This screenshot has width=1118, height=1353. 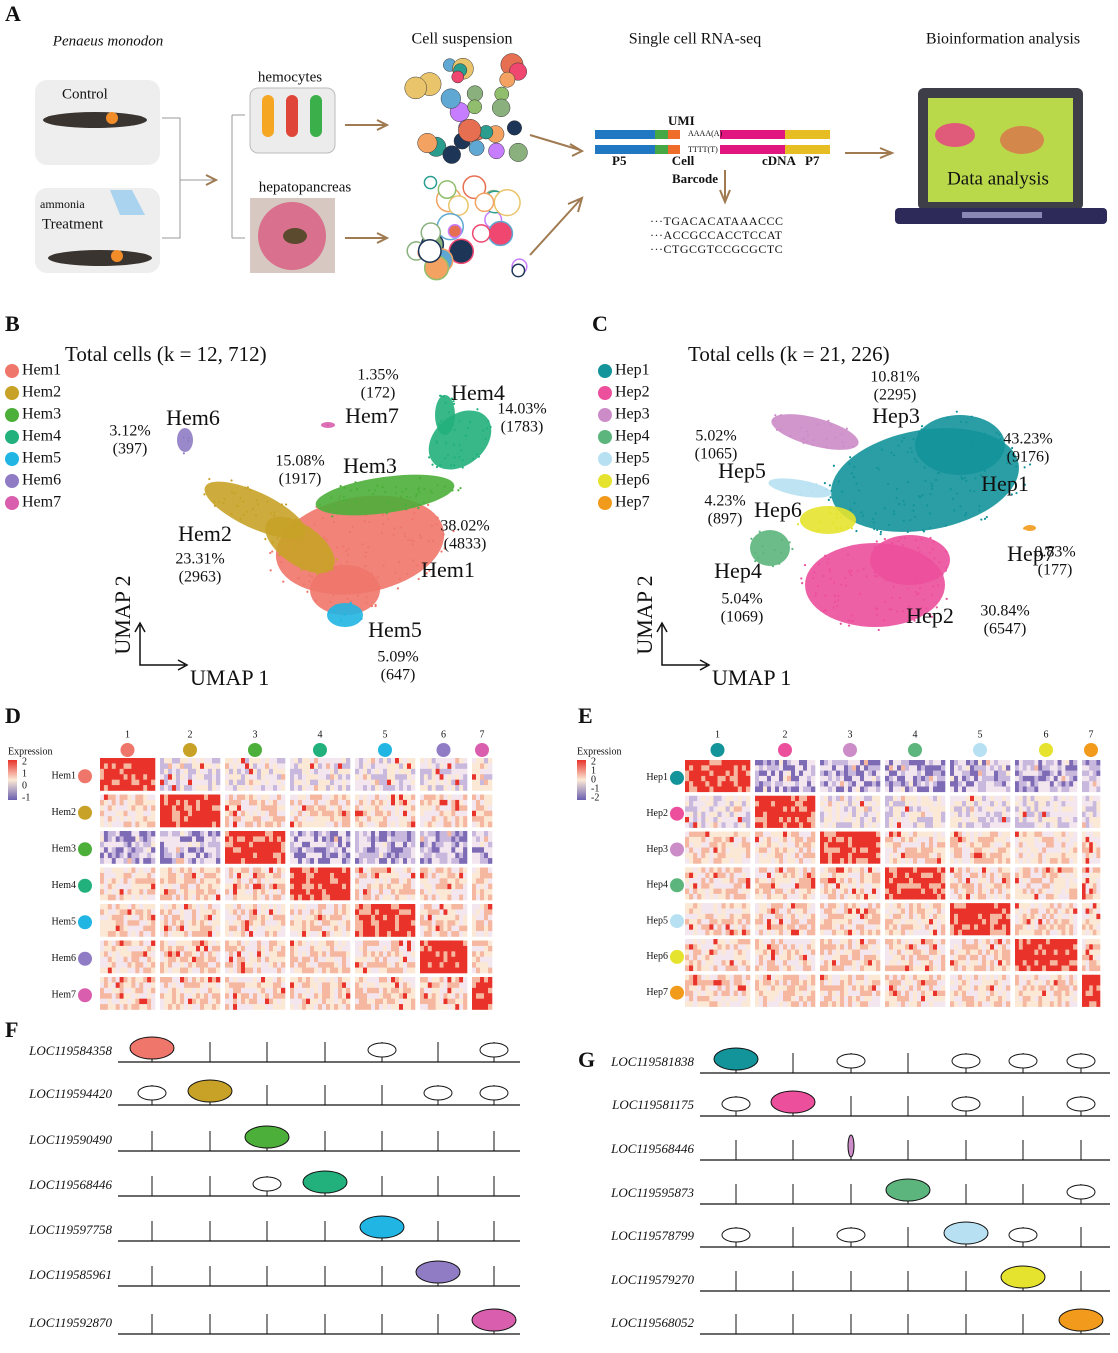 I want to click on column-label: 2, so click(x=190, y=734).